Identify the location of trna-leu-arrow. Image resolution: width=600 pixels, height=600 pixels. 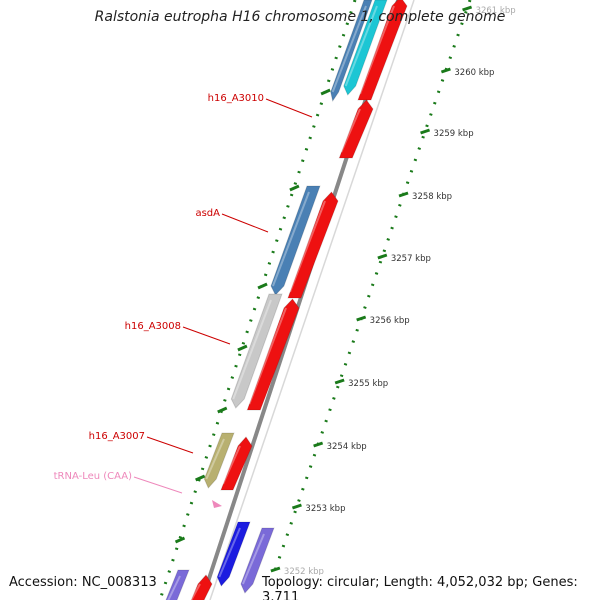
(217, 504).